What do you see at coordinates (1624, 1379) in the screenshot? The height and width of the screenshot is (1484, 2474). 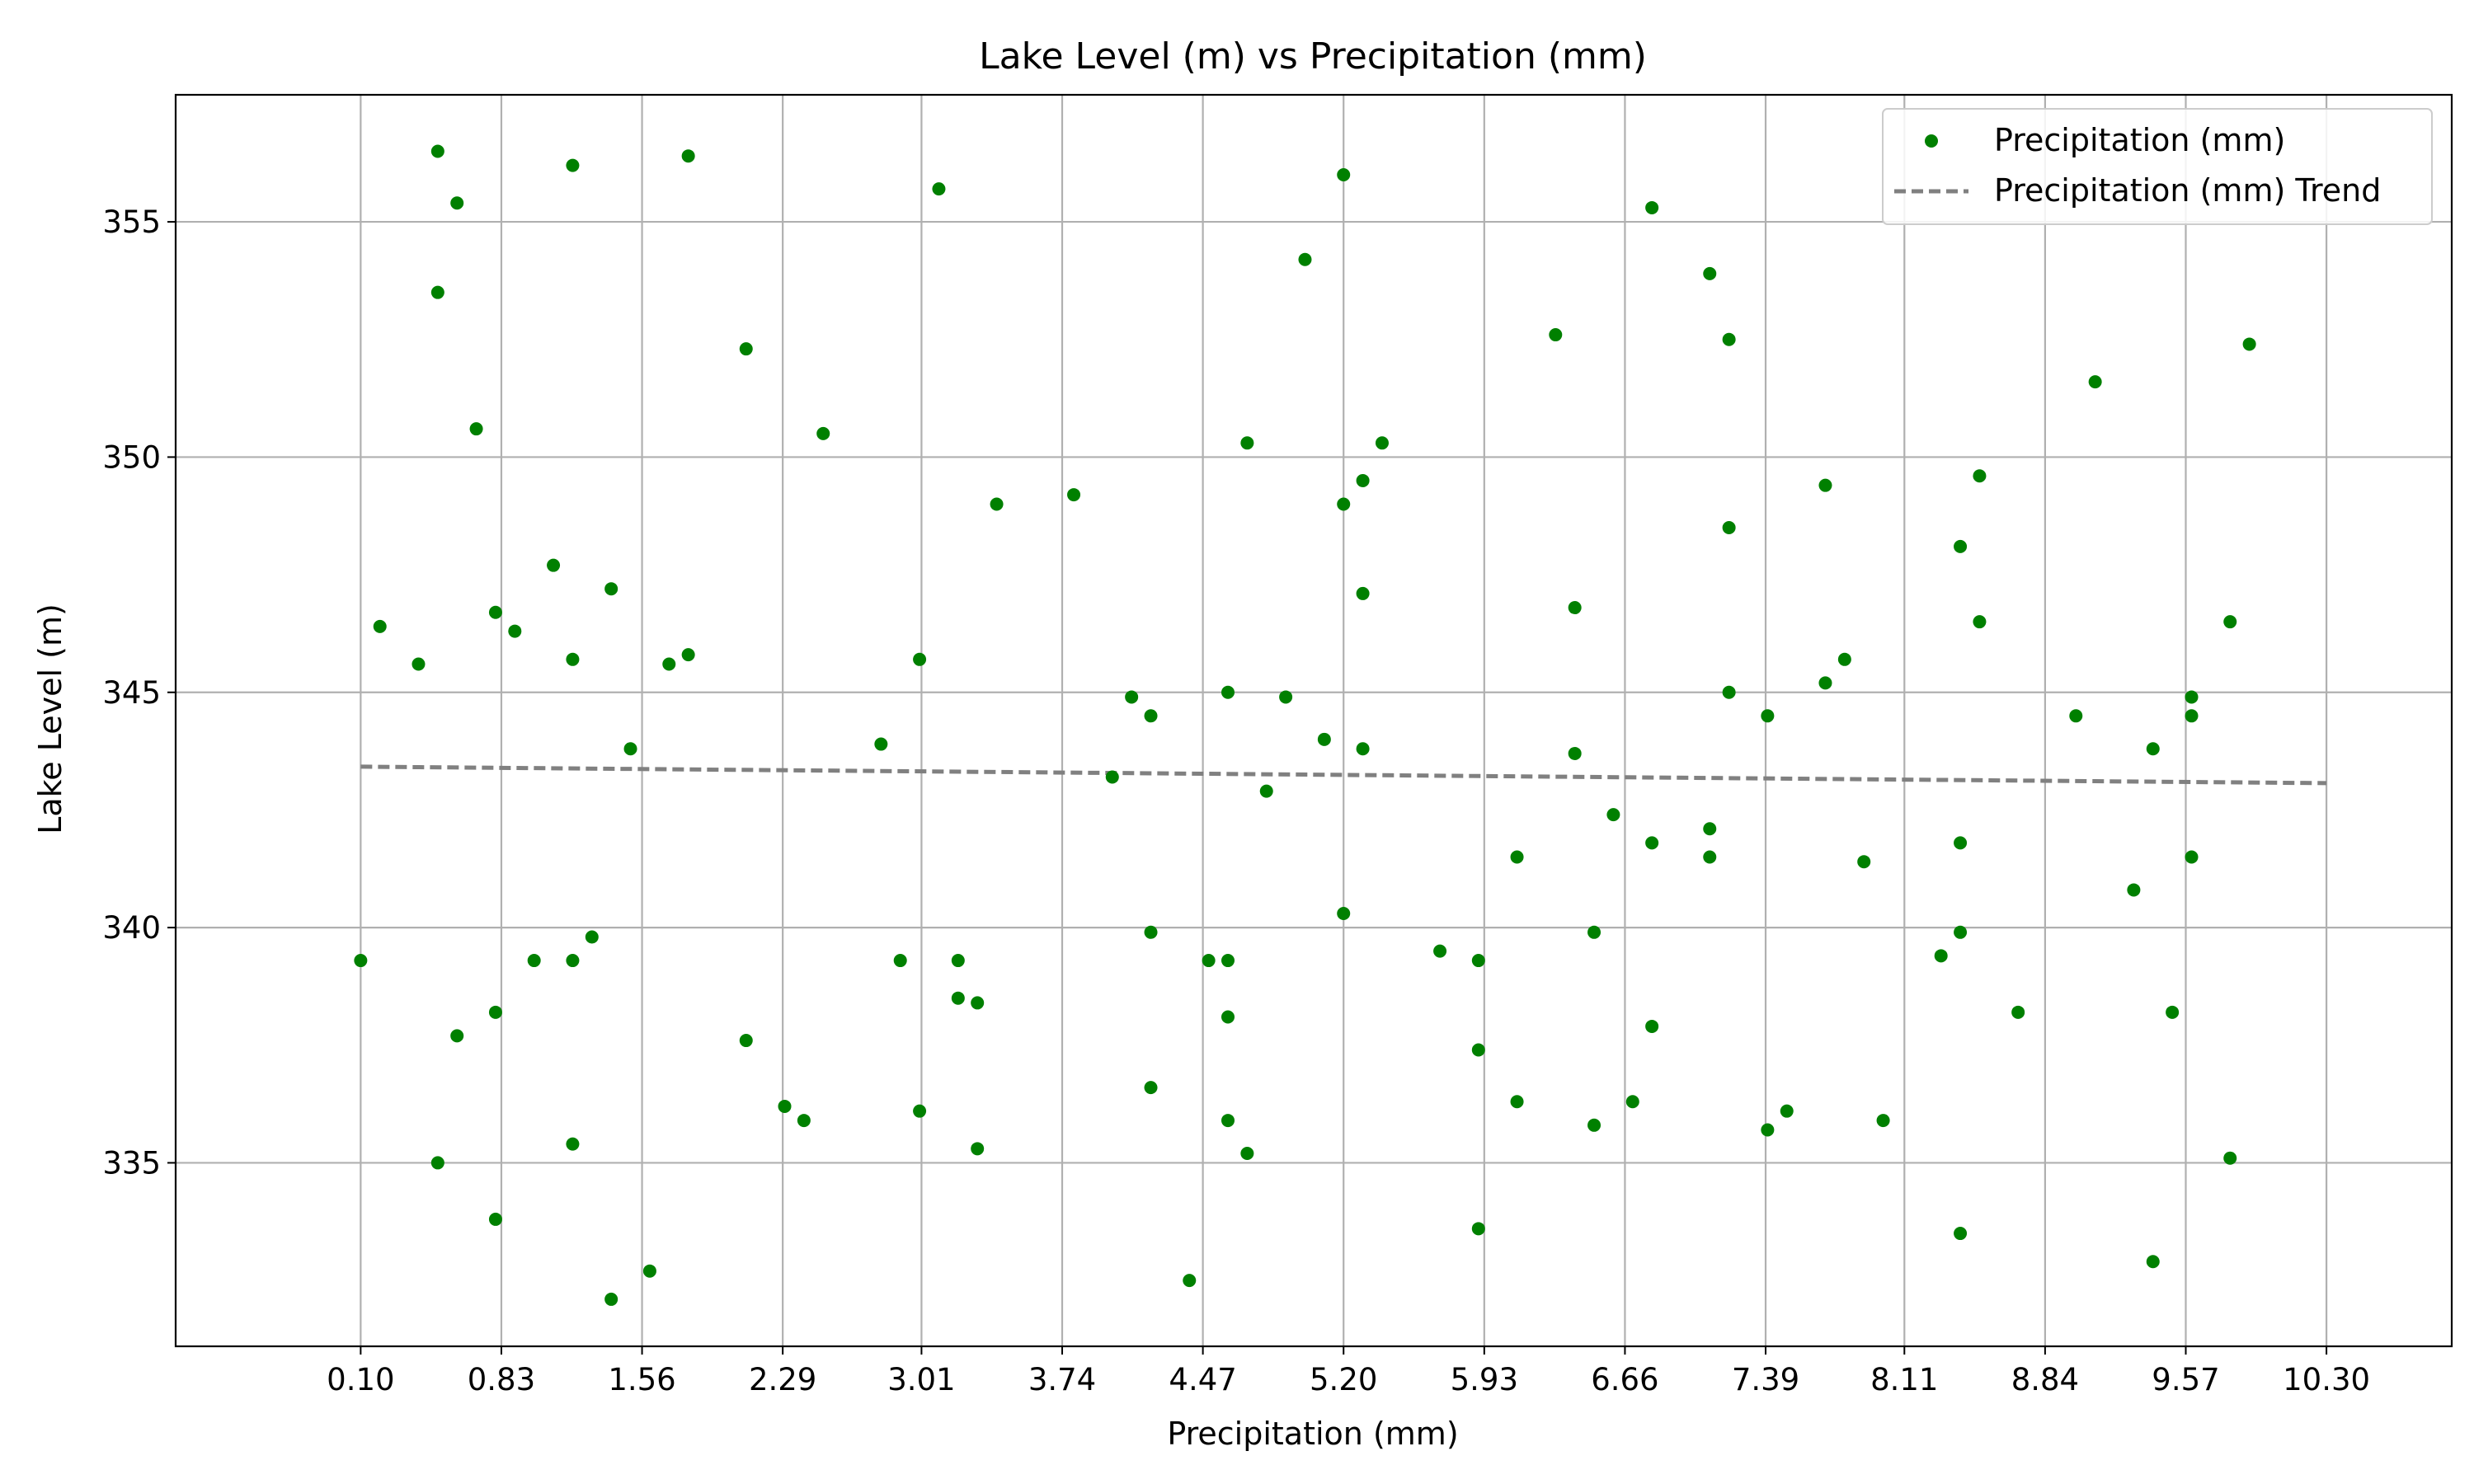 I see `x-tick-label: 6.66` at bounding box center [1624, 1379].